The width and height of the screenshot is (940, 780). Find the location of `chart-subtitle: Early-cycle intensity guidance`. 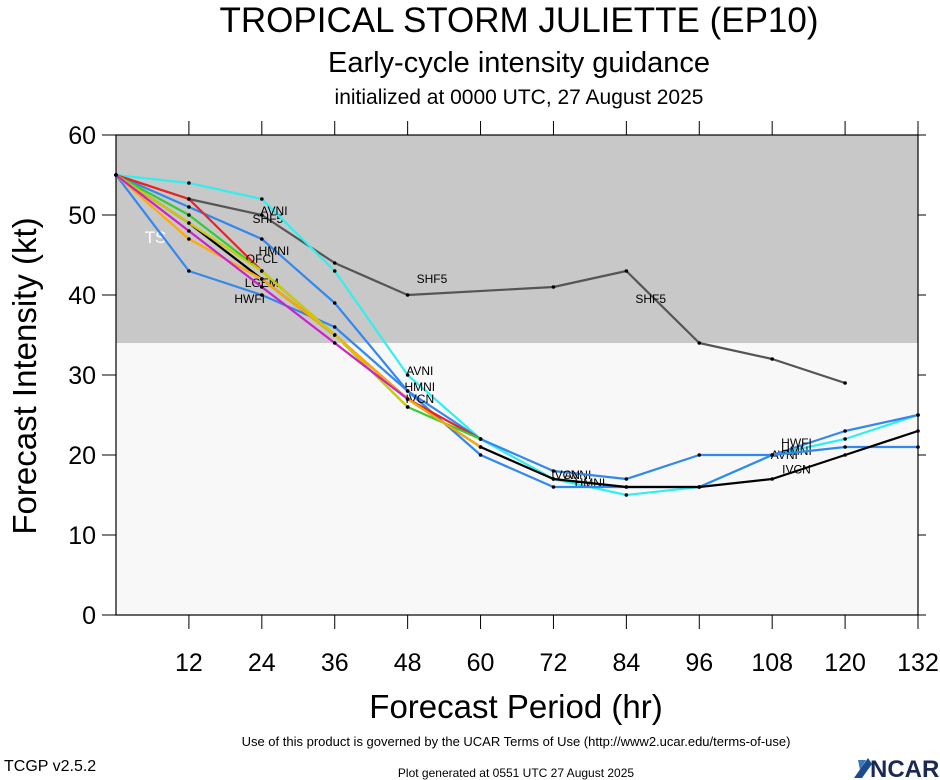

chart-subtitle: Early-cycle intensity guidance is located at coordinates (519, 63).